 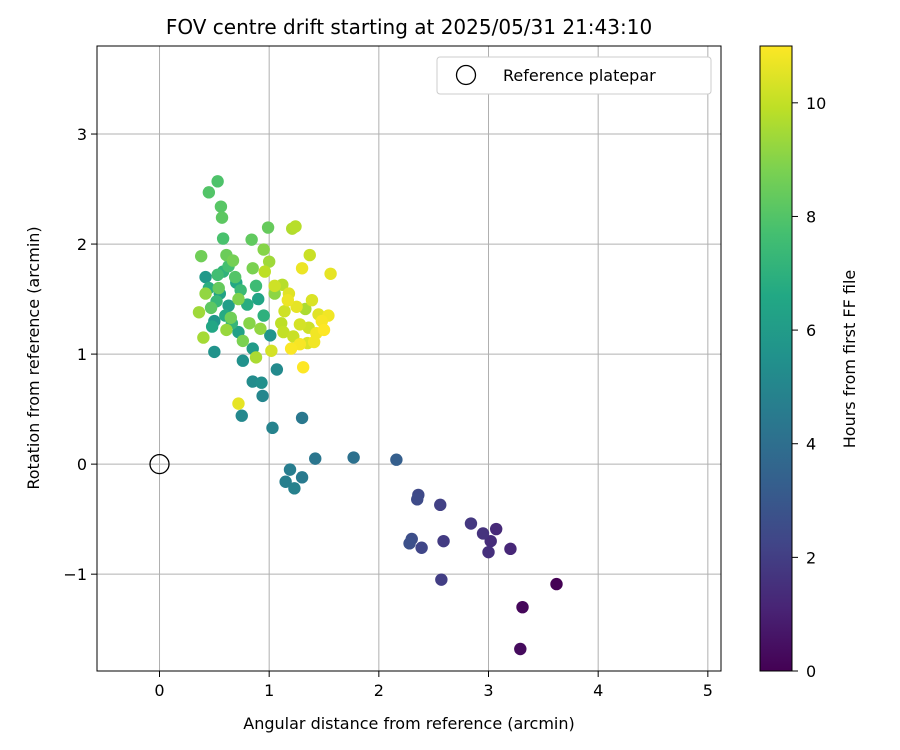 I want to click on colorbar-tick-label: 6, so click(x=811, y=330).